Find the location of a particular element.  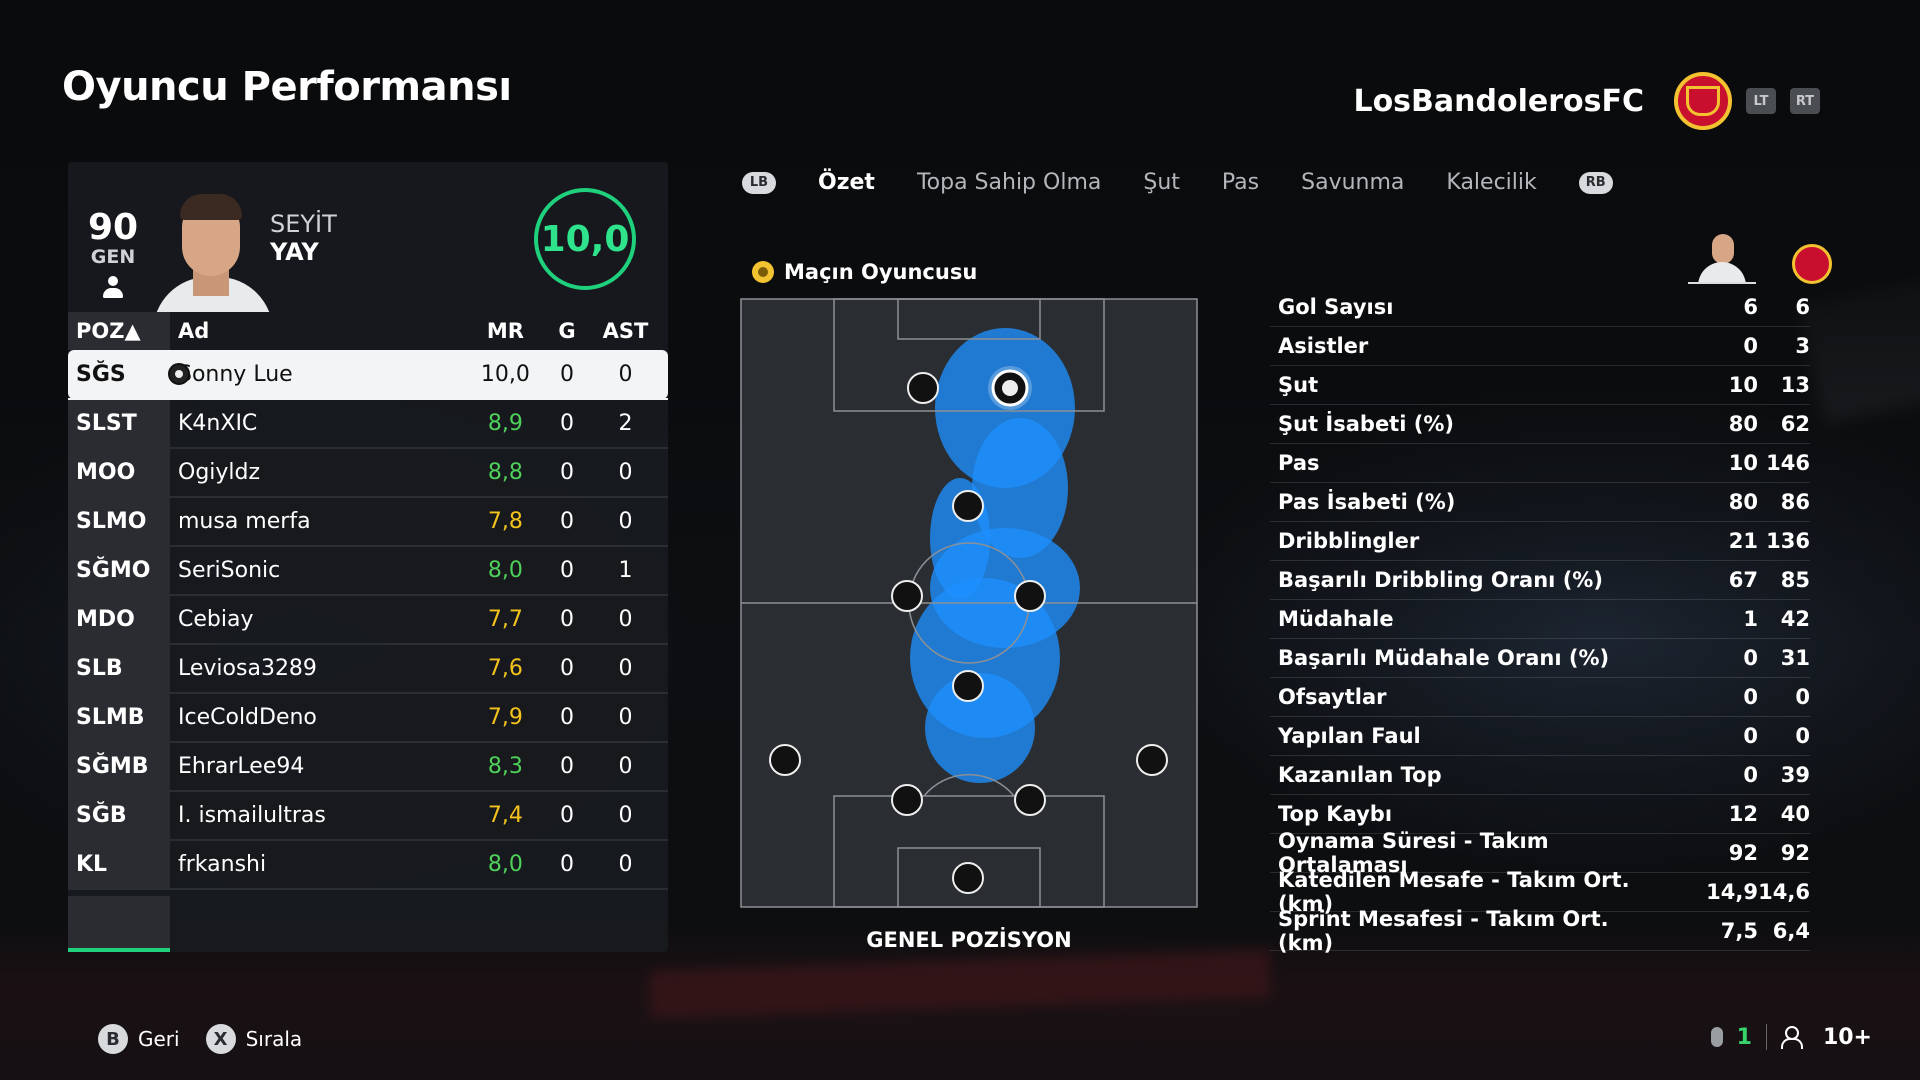

row-match-rating: 7,4 is located at coordinates (505, 816).